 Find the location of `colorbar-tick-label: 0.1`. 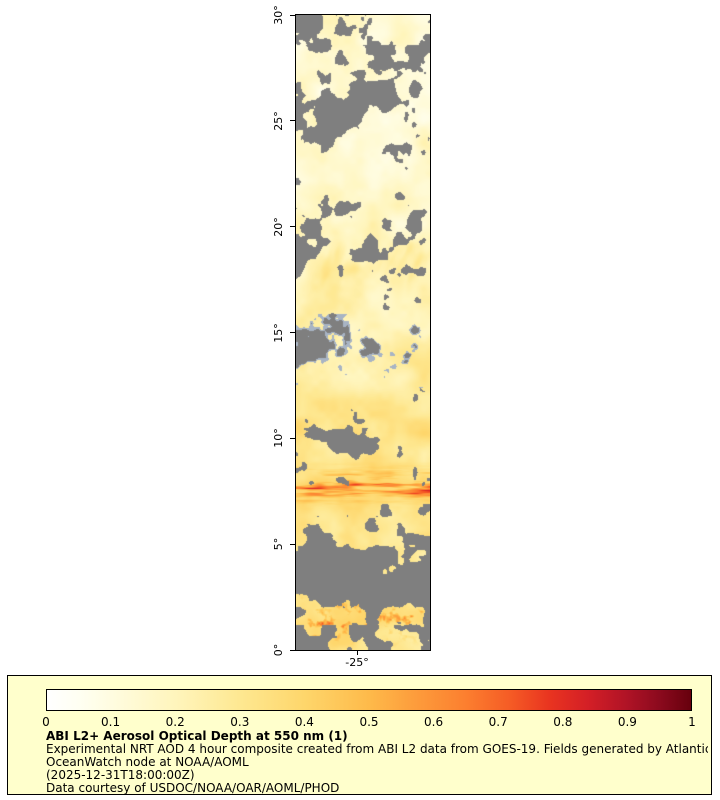

colorbar-tick-label: 0.1 is located at coordinates (111, 722).